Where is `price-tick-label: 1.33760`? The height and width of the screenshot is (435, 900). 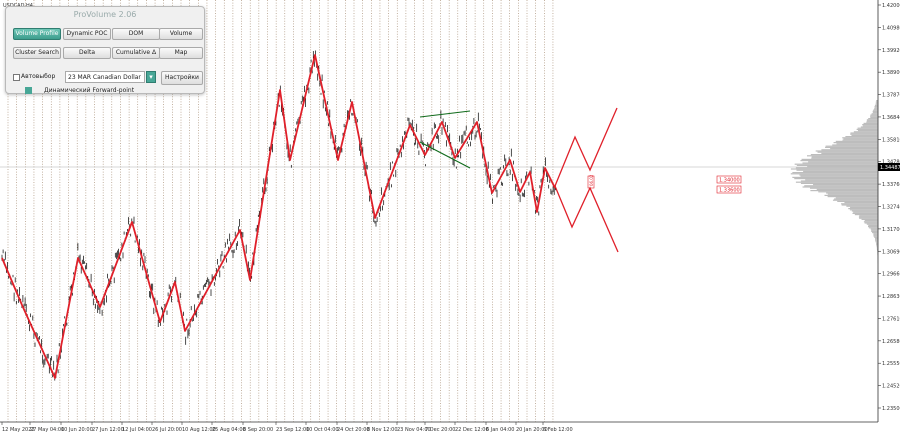
price-tick-label: 1.33760 is located at coordinates (891, 185).